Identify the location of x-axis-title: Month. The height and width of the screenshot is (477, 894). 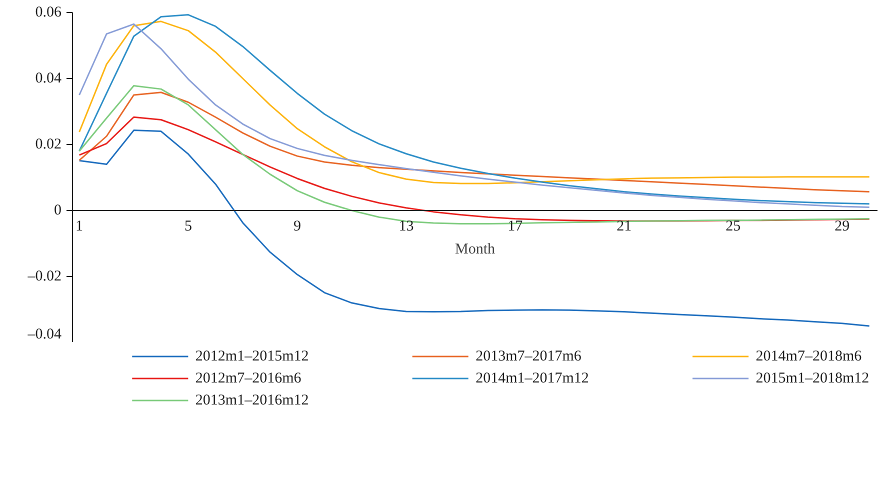
(475, 250).